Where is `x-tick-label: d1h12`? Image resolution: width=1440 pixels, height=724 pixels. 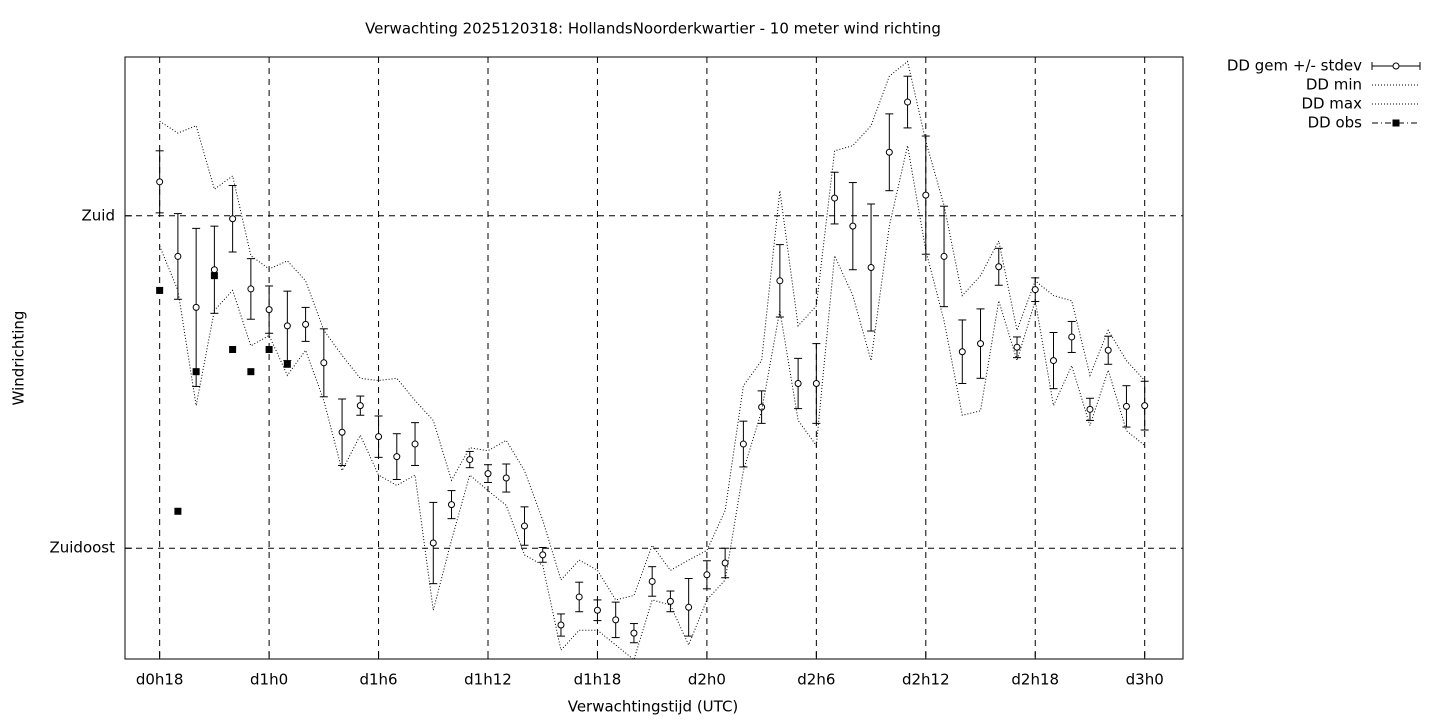
x-tick-label: d1h12 is located at coordinates (488, 680).